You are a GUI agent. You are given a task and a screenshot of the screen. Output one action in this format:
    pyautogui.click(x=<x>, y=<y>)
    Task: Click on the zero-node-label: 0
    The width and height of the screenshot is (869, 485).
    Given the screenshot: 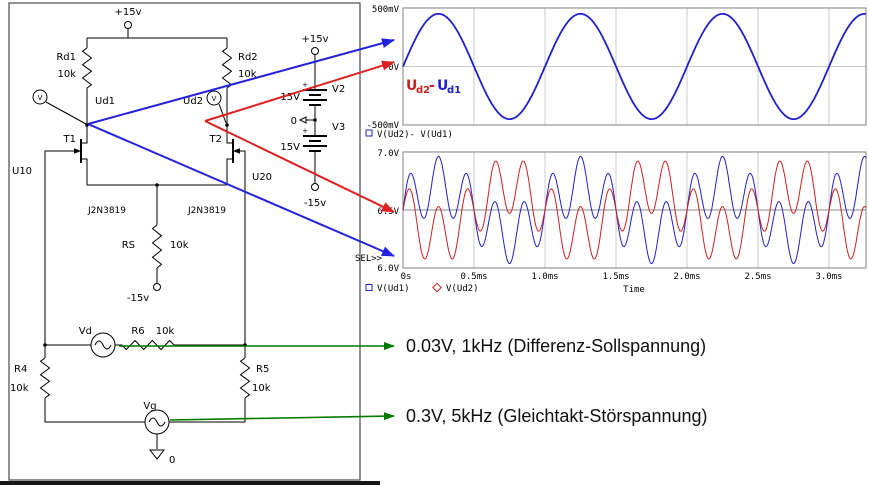 What is the action you would take?
    pyautogui.click(x=294, y=121)
    